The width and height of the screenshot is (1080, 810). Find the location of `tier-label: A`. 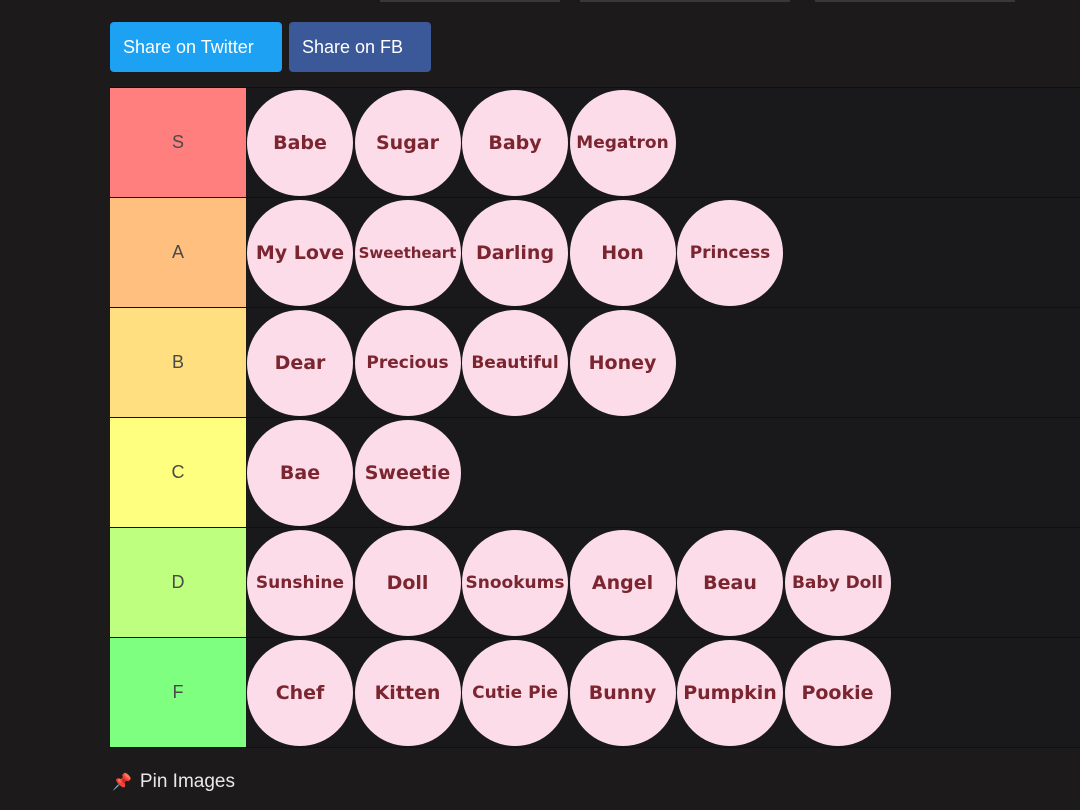

tier-label: A is located at coordinates (178, 252).